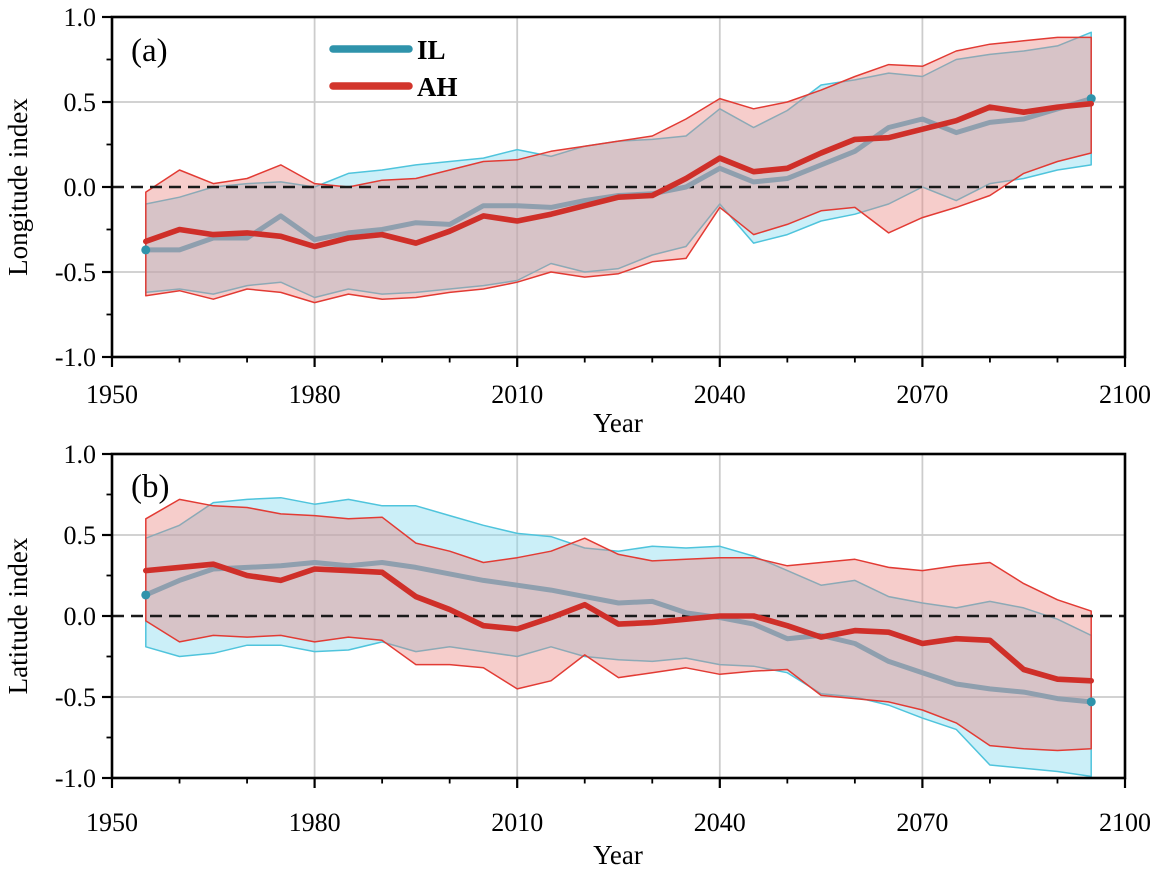 The width and height of the screenshot is (1168, 874). I want to click on panel-a-label: (a), so click(149, 51).